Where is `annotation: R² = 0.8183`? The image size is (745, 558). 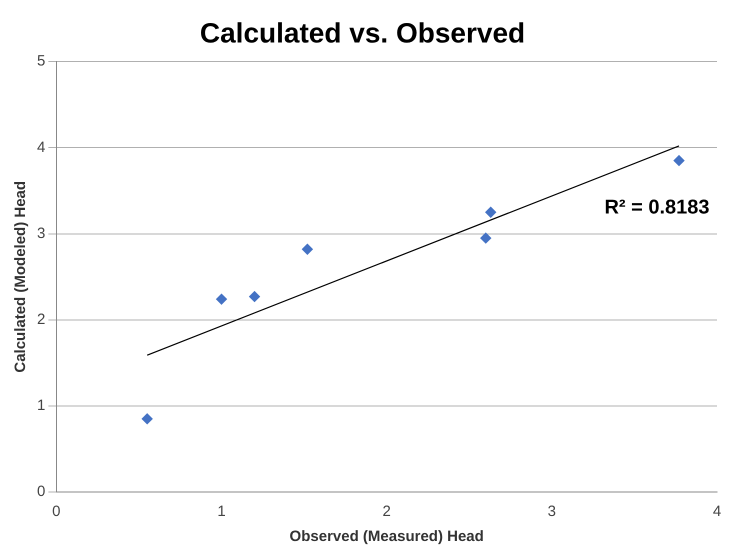 annotation: R² = 0.8183 is located at coordinates (657, 207).